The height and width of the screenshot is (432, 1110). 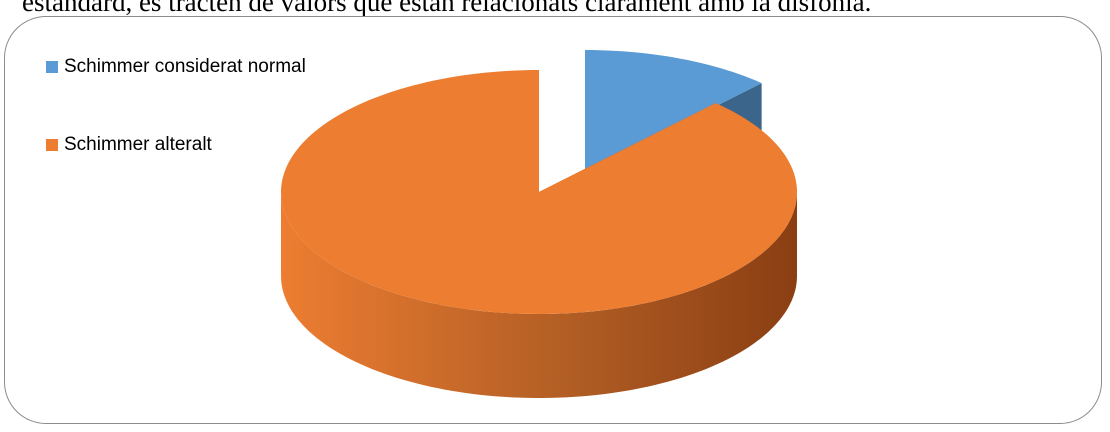 What do you see at coordinates (673, 111) in the screenshot?
I see `pie-slice-0-top` at bounding box center [673, 111].